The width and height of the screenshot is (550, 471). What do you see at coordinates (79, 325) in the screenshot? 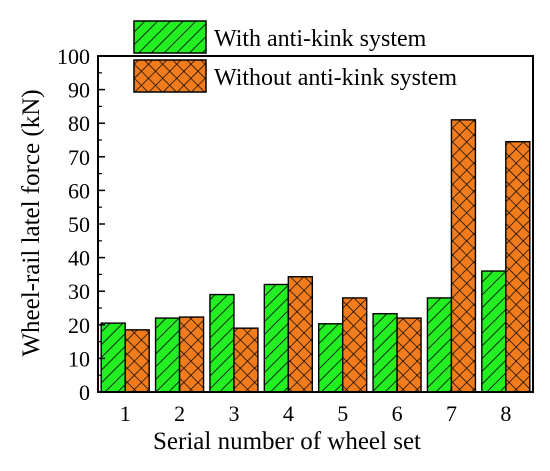
I see `y-tick-label-20: 20` at bounding box center [79, 325].